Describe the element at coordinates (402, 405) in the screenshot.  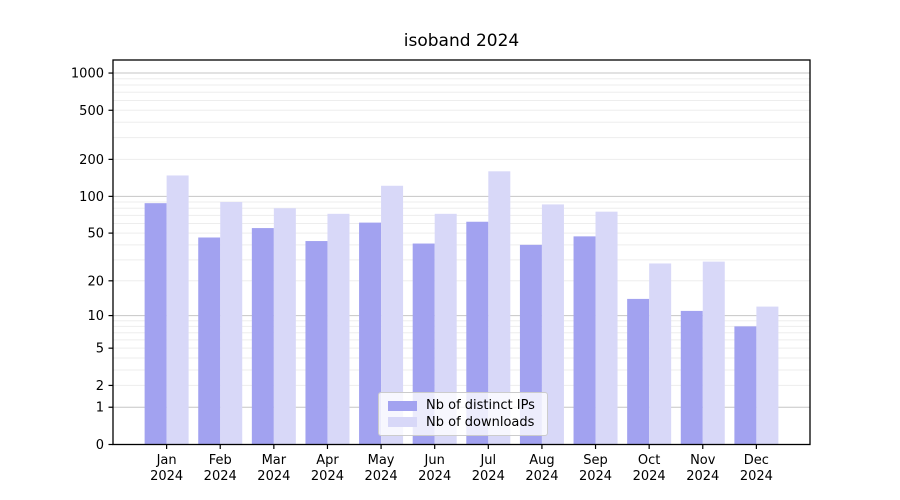
I see `legend-swatch-distinct-ips` at that location.